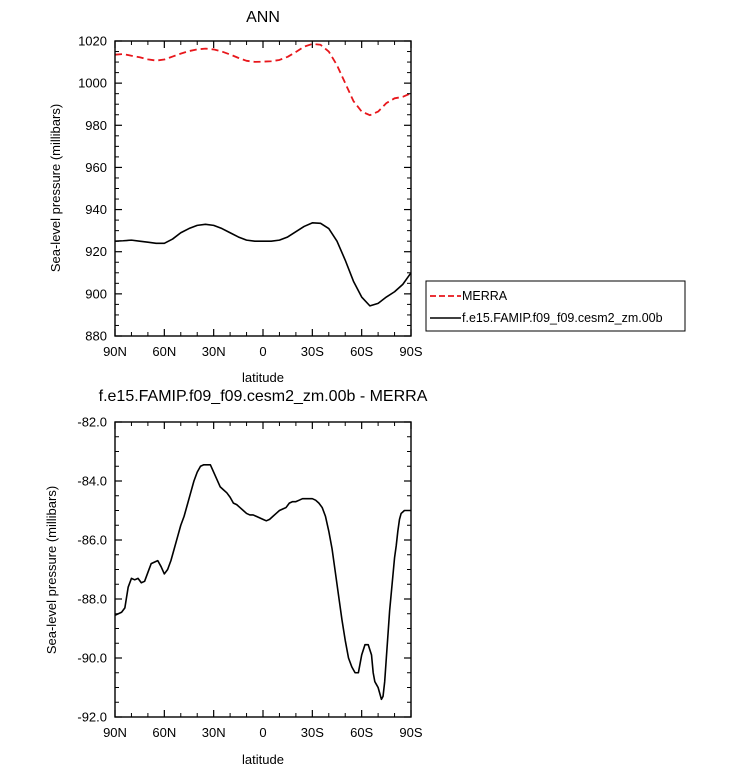 The image size is (733, 771). Describe the element at coordinates (96, 125) in the screenshot. I see `top-y-tick-label: 980` at that location.